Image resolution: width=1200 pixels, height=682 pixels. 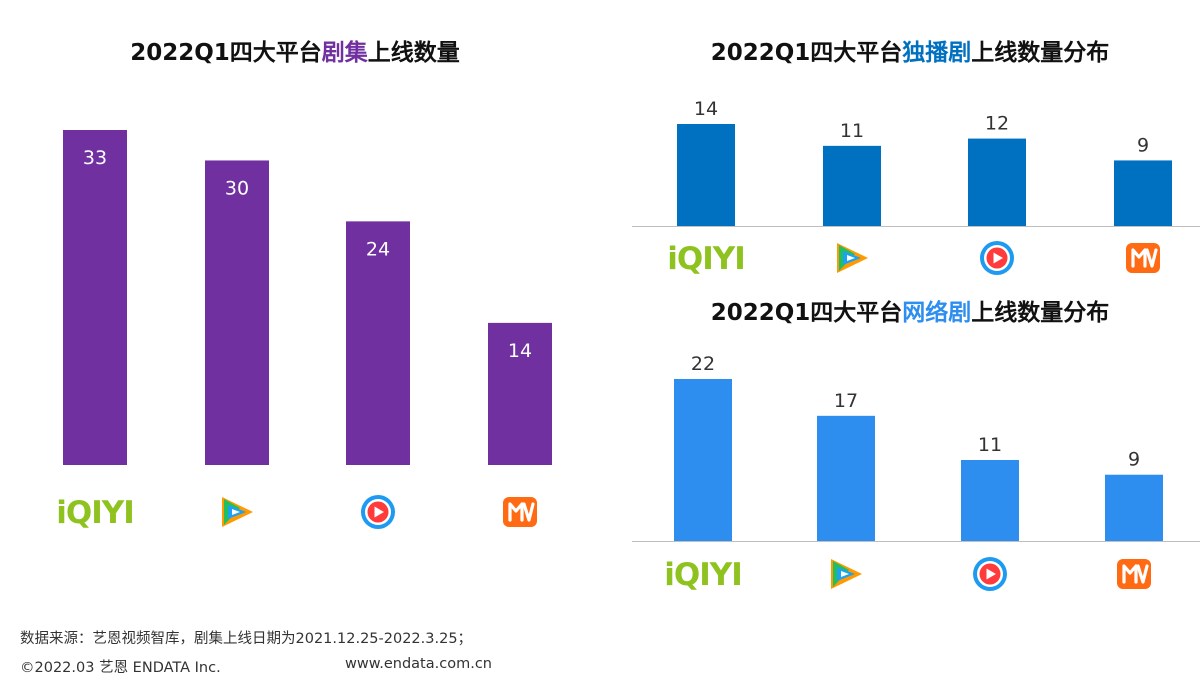 I want to click on chart-3-bar-mango, so click(x=1134, y=507).